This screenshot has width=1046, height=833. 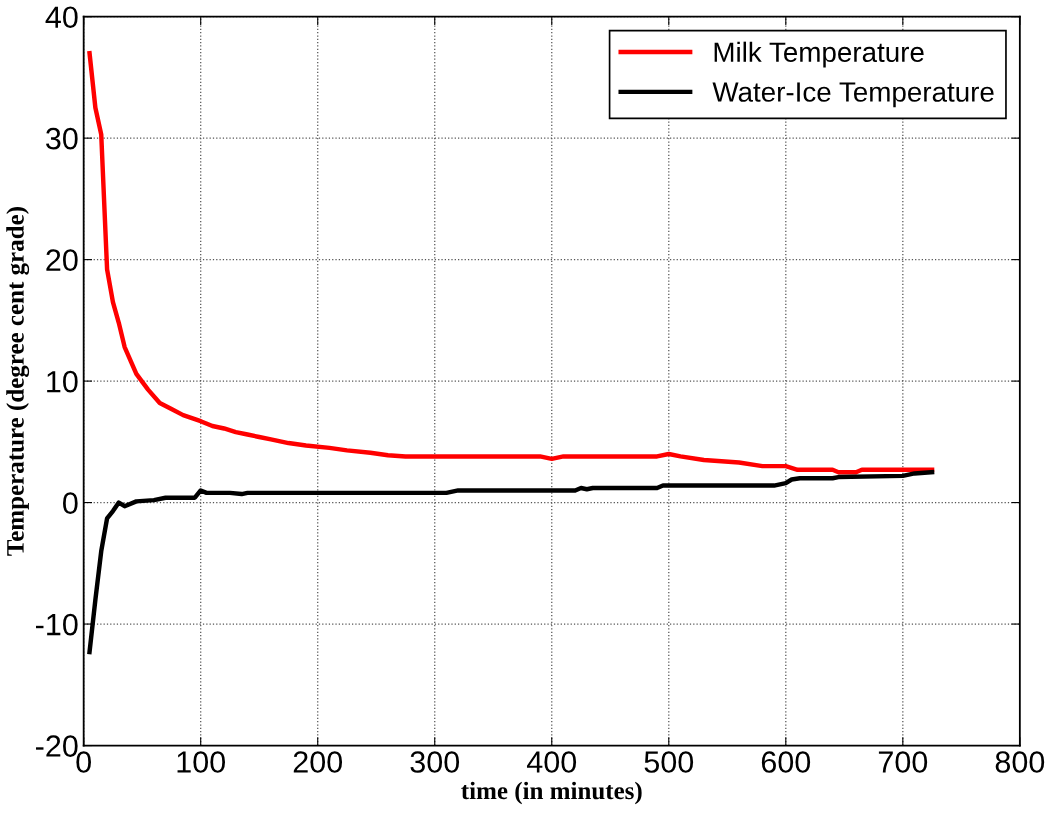 I want to click on x-tick-label: 300, so click(x=435, y=762).